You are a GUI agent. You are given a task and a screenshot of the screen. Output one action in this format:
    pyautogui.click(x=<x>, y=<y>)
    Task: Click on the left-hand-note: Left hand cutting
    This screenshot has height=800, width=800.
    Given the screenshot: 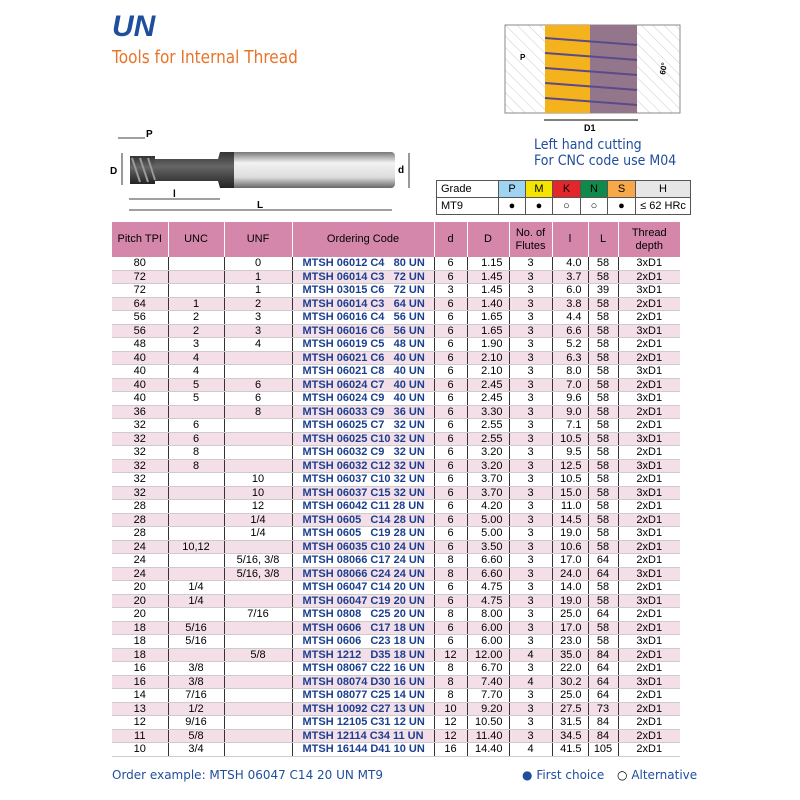 What is the action you would take?
    pyautogui.click(x=588, y=145)
    